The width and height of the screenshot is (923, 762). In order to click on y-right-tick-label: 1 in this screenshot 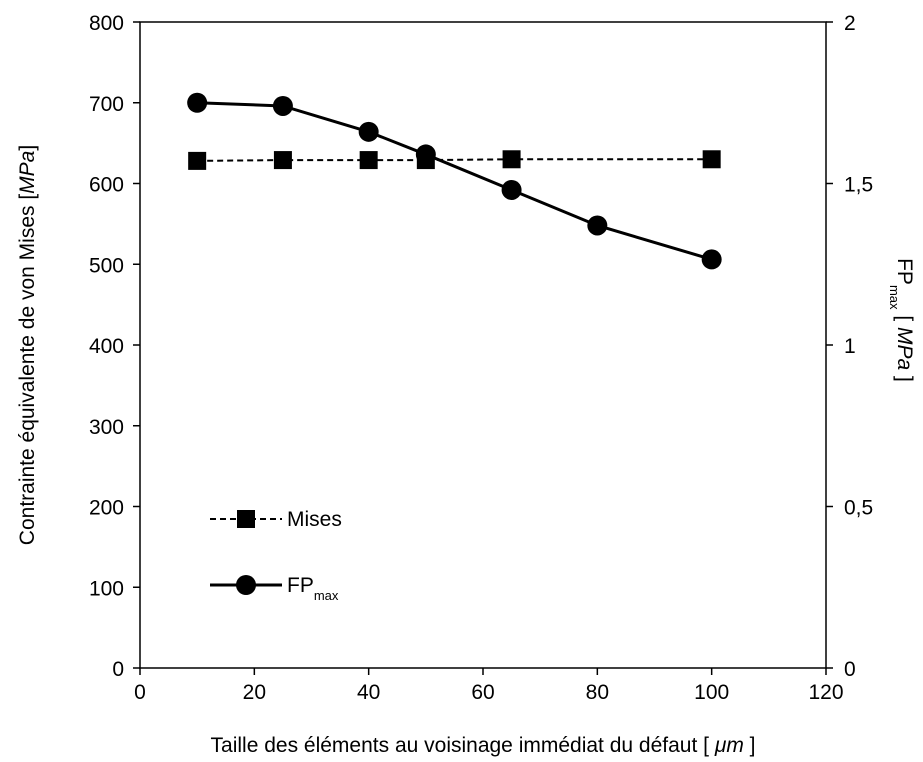, I will do `click(850, 346)`.